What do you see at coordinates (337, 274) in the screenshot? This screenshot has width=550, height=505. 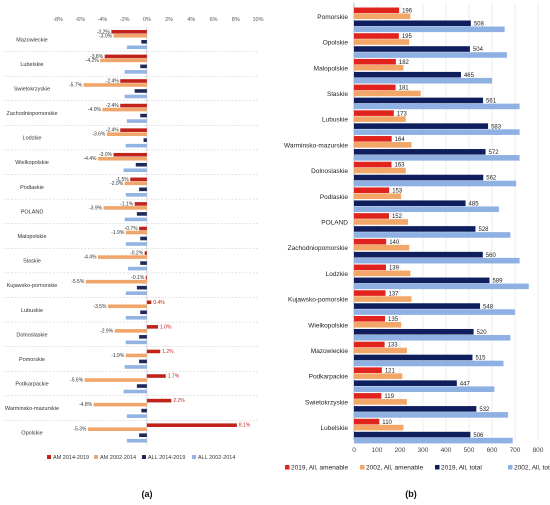 I see `category-label: Lodzkie` at bounding box center [337, 274].